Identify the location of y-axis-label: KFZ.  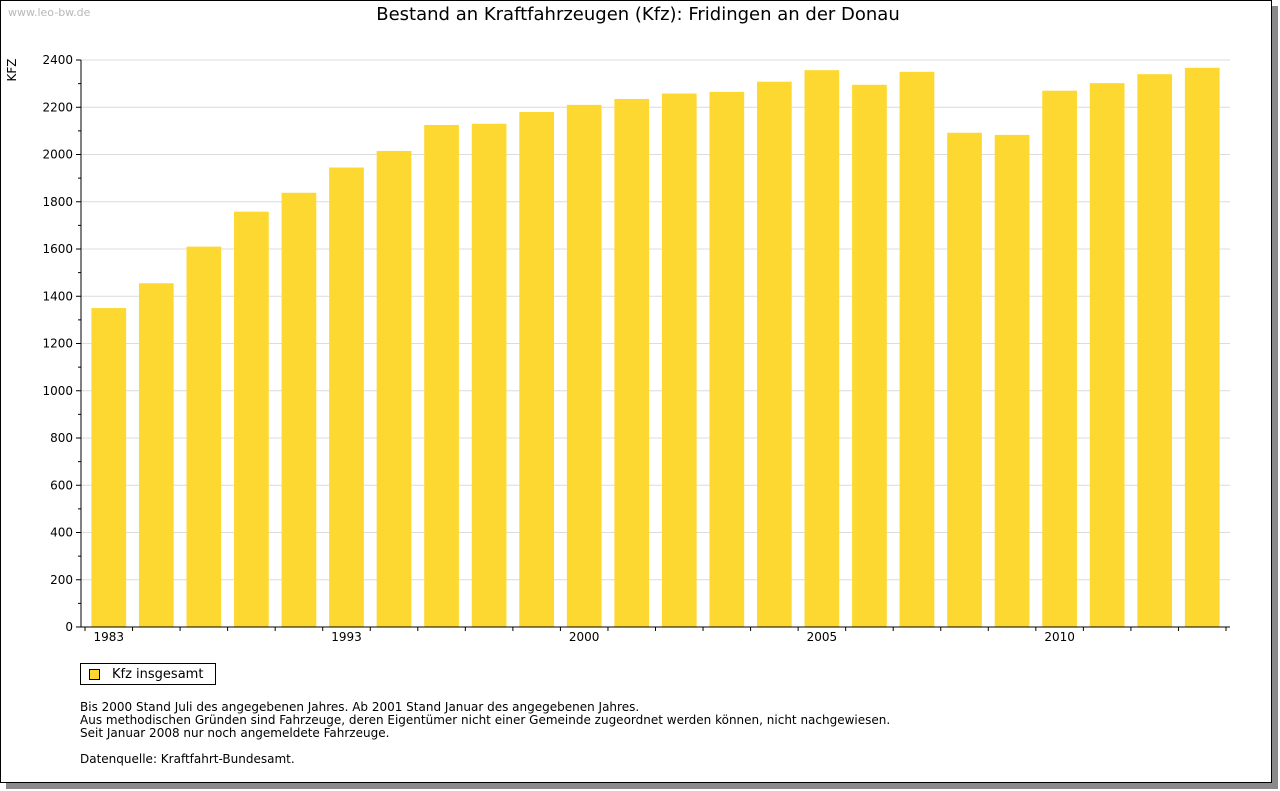
(12, 70).